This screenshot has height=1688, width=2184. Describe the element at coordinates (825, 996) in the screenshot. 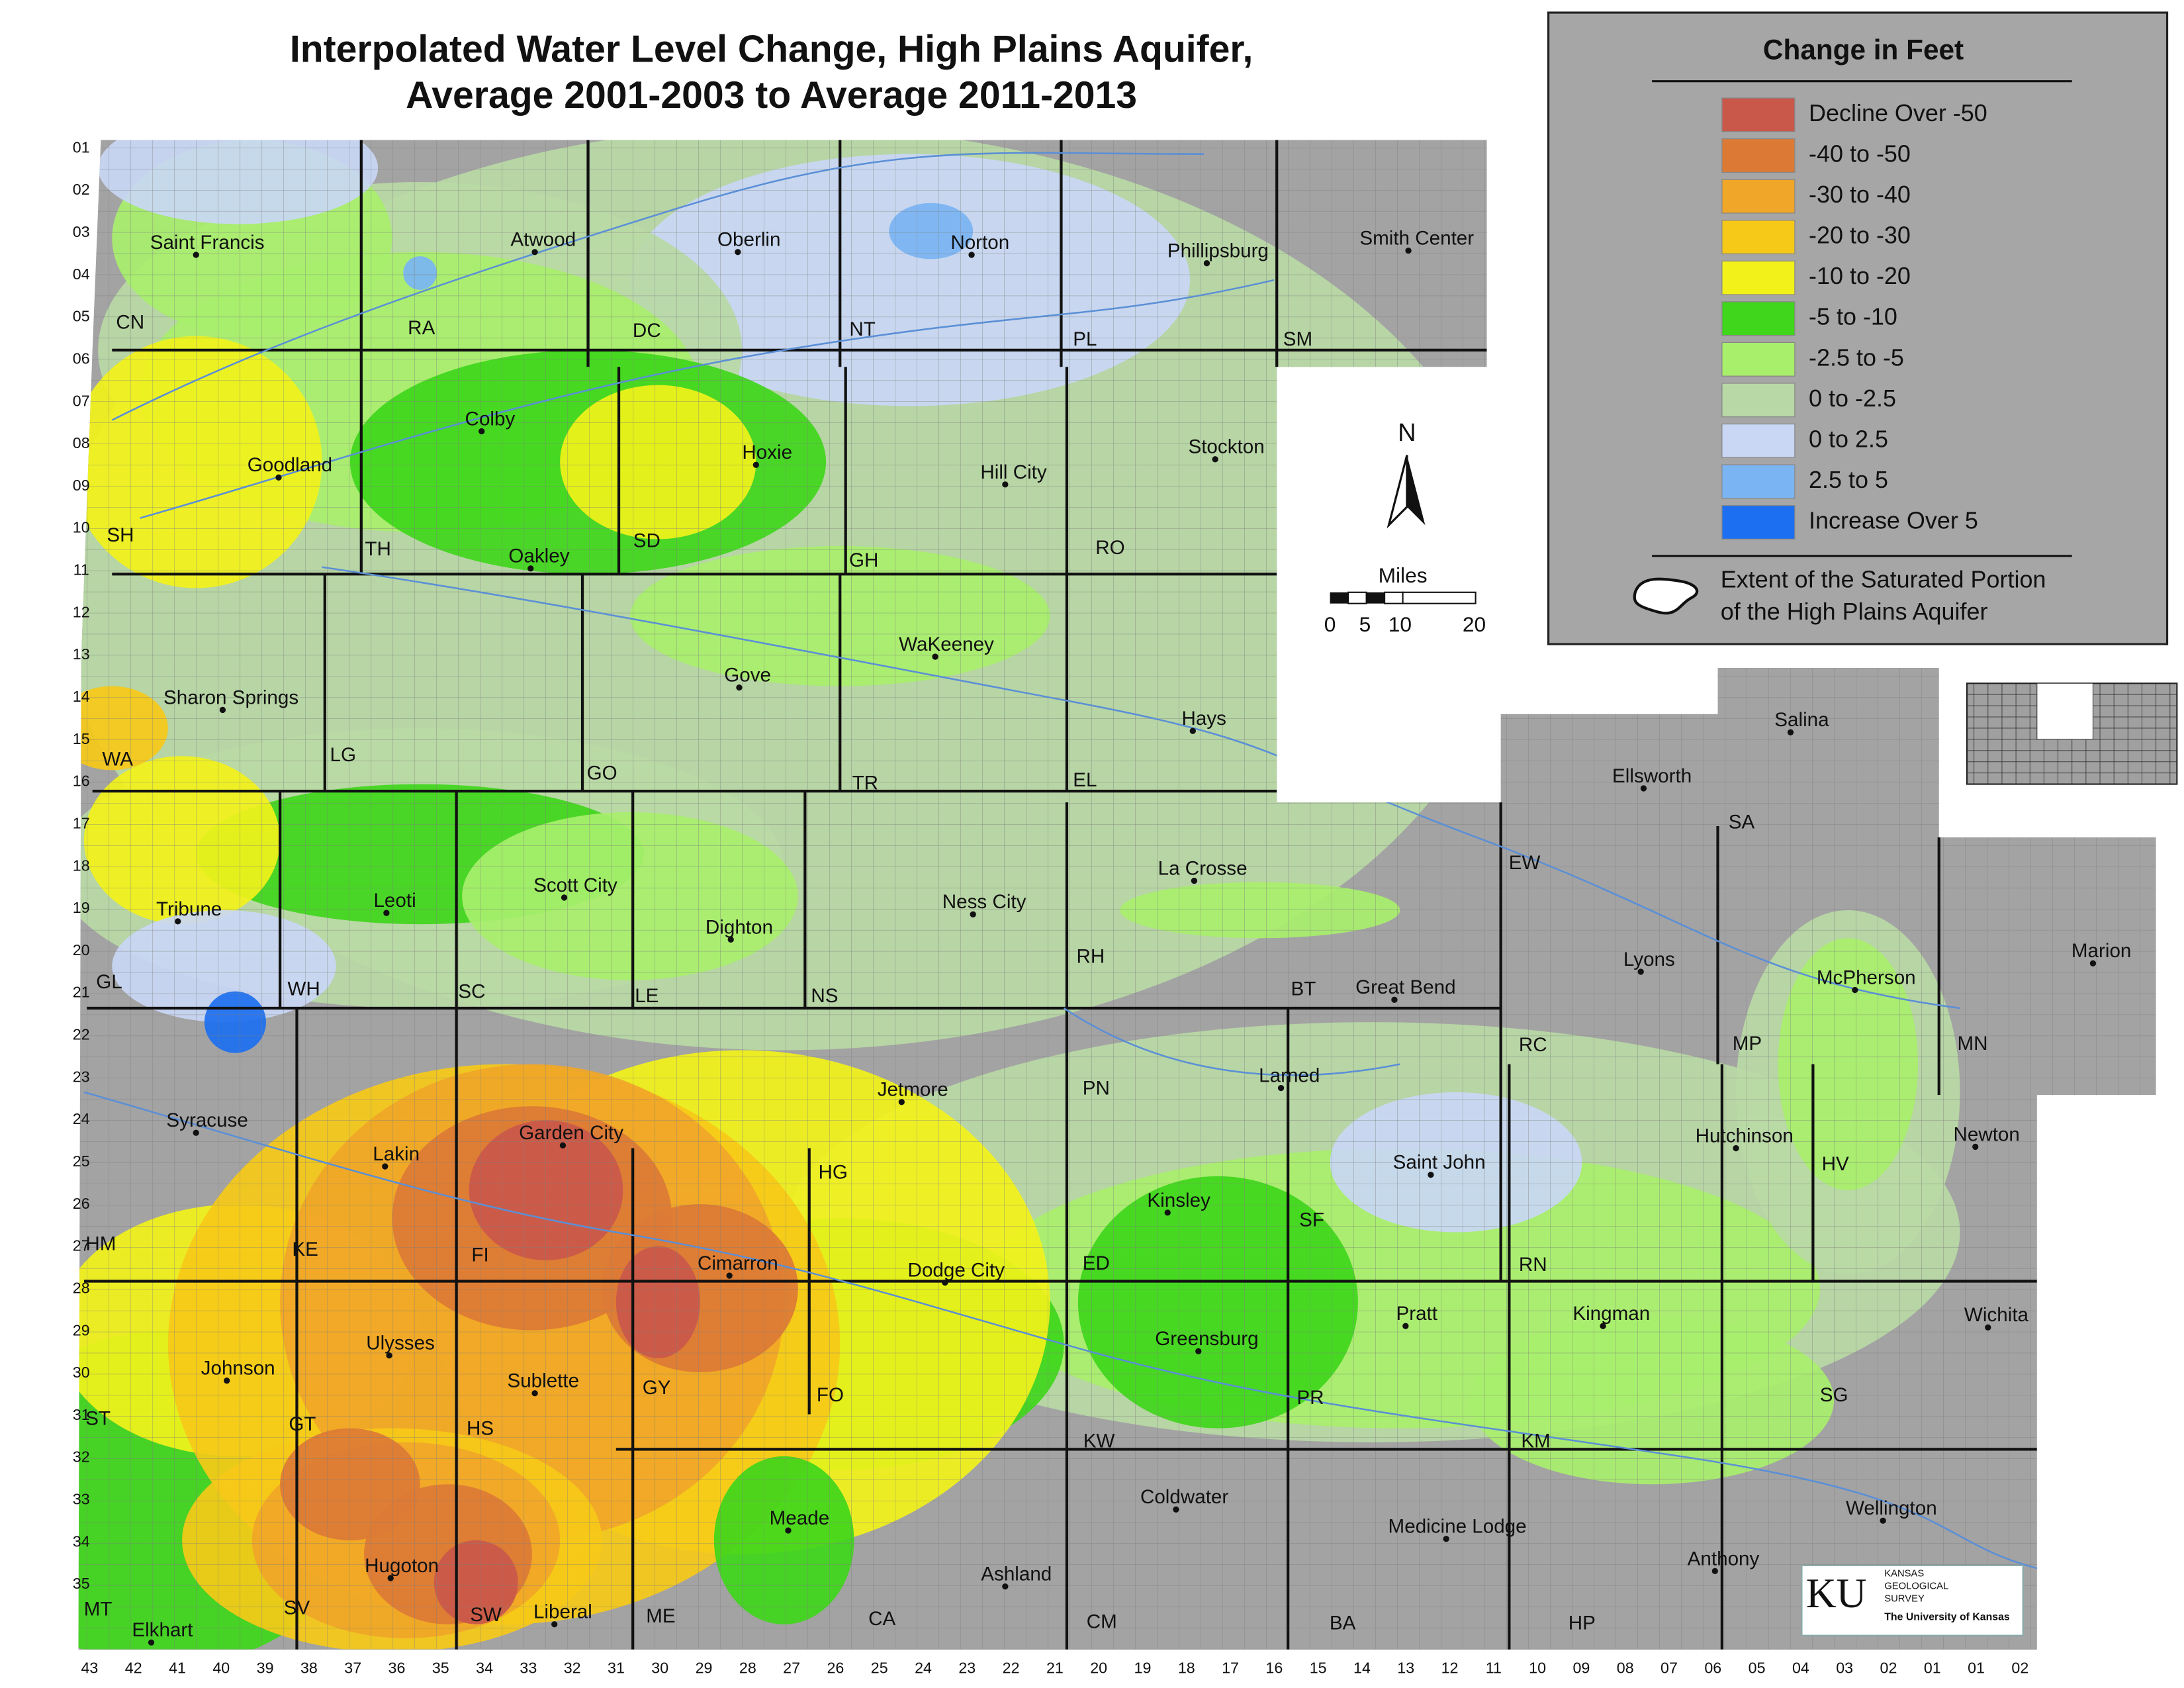

I see `county-code: NS` at that location.